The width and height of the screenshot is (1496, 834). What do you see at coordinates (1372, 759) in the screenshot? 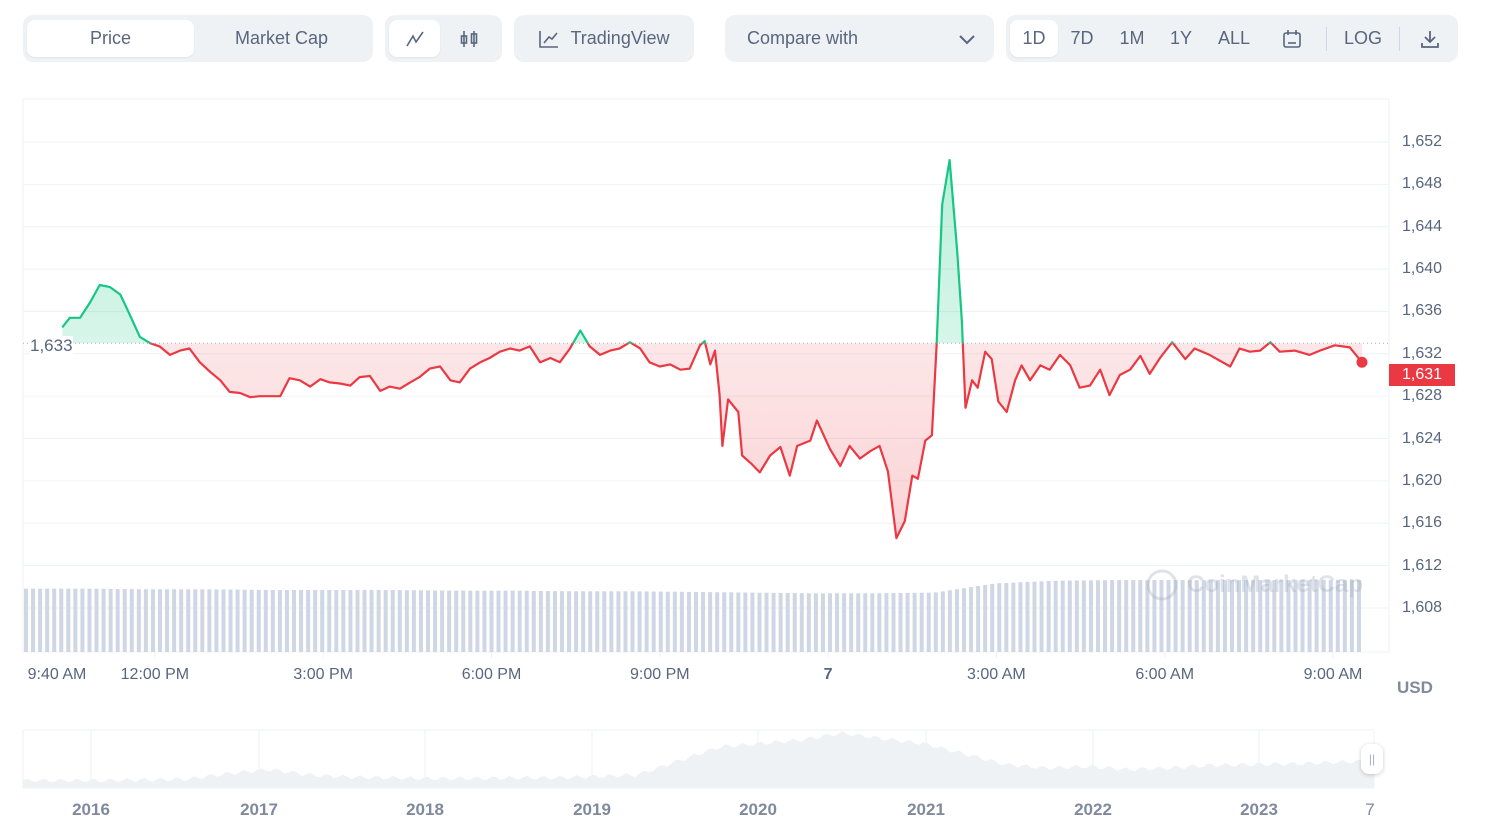
I see `navigator-handle: ||` at bounding box center [1372, 759].